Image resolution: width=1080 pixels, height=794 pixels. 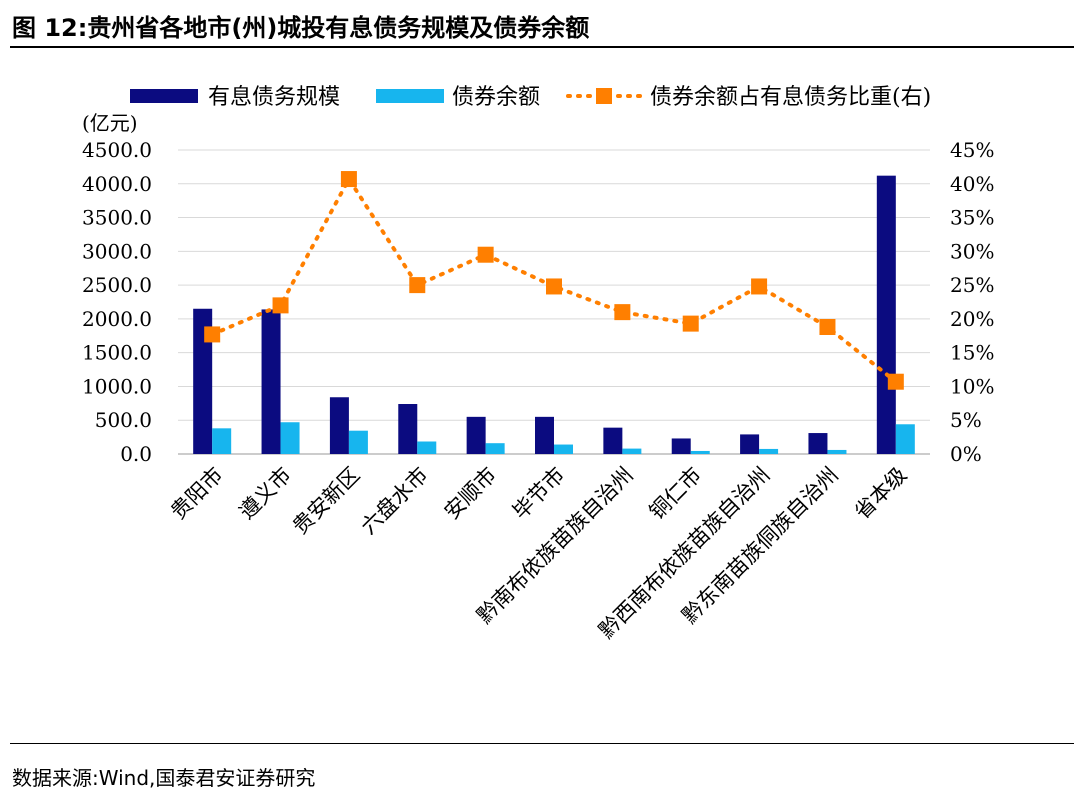 What do you see at coordinates (471, 494) in the screenshot?
I see `x-axis-category-label: 安顺市` at bounding box center [471, 494].